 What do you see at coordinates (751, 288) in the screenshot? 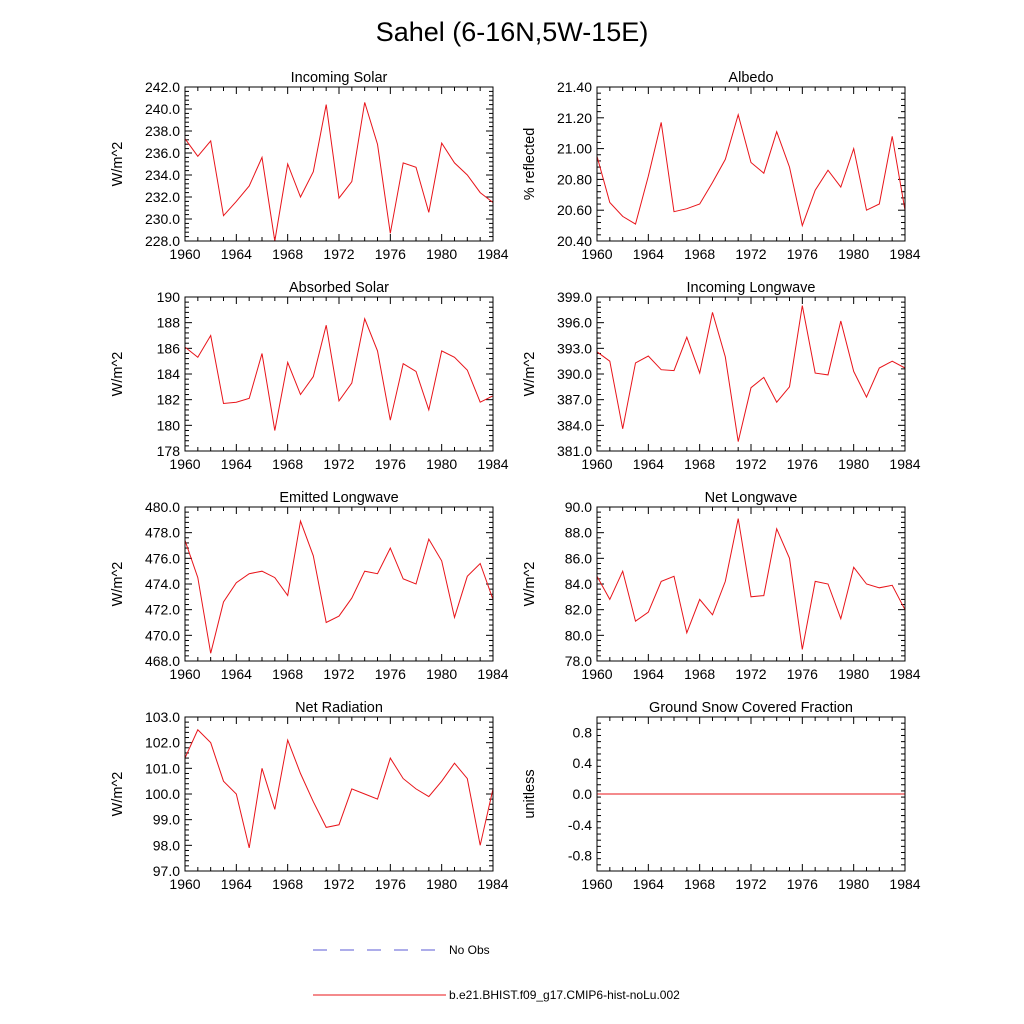
I see `panel-title: Incoming Longwave` at bounding box center [751, 288].